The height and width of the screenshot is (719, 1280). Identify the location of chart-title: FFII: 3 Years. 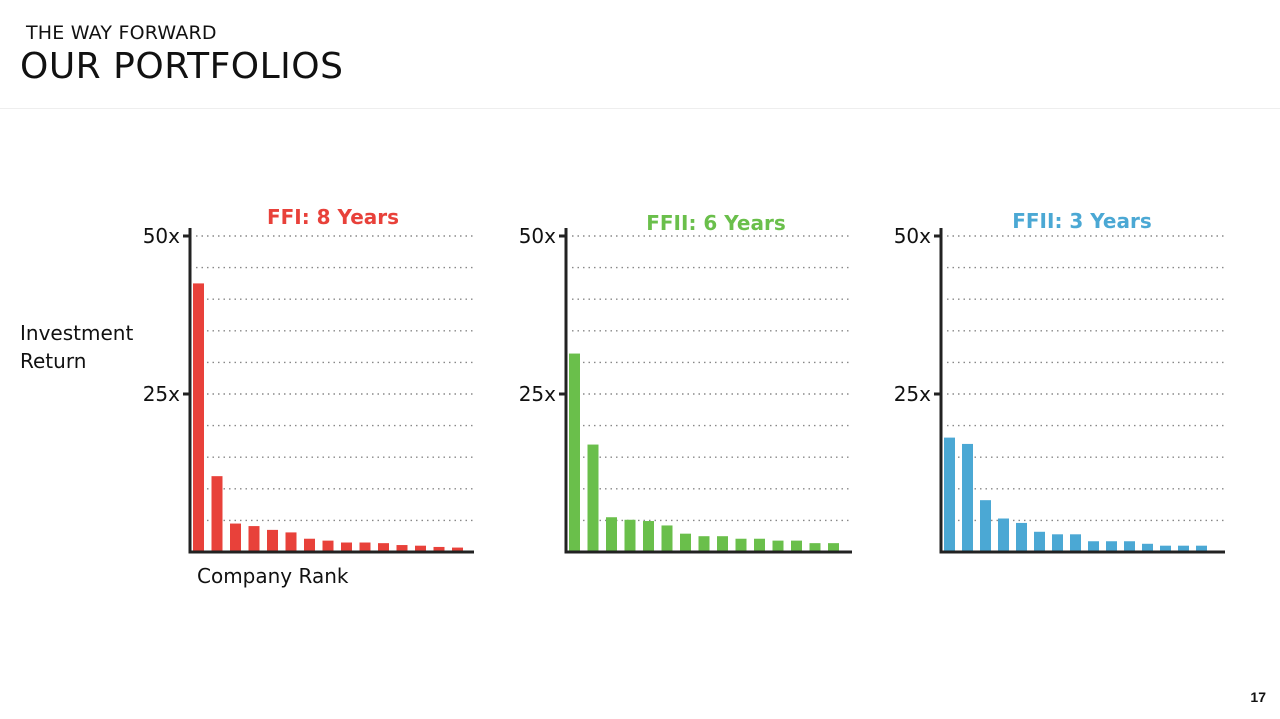
(1082, 221).